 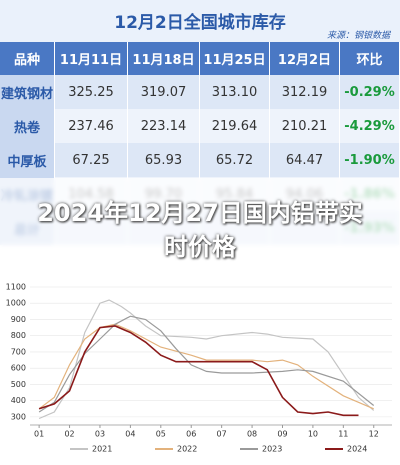 I want to click on cell: 237.46, so click(x=91, y=126).